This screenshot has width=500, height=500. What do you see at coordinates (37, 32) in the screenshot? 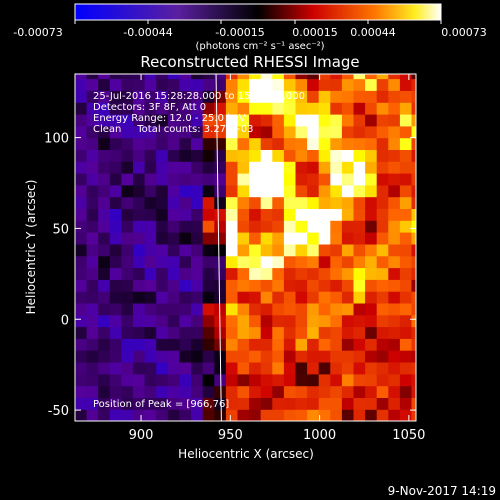
I see `colorbar-tick-label: -0.00073` at bounding box center [37, 32].